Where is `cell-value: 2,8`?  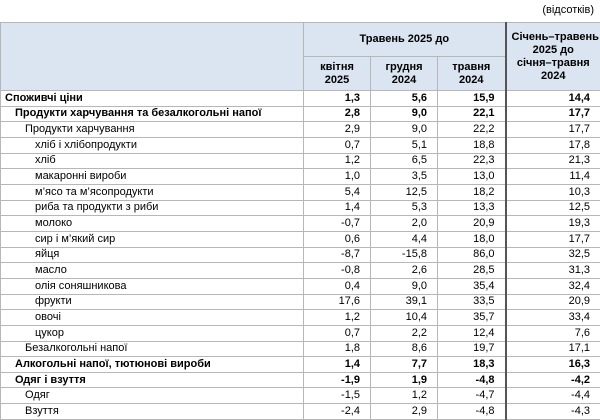 cell-value: 2,8 is located at coordinates (337, 114).